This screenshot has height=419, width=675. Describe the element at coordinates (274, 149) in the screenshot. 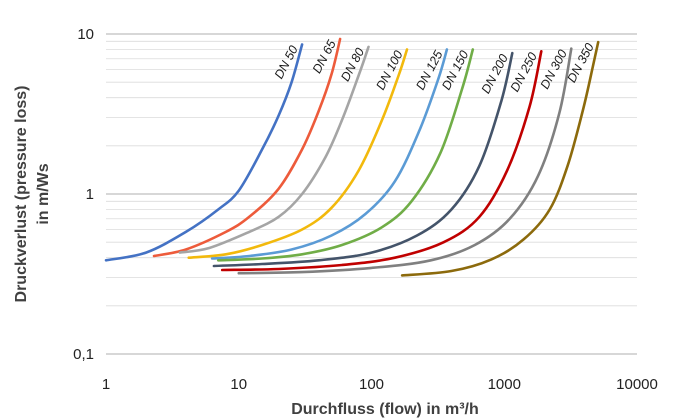

I see `series-line-dn80` at that location.